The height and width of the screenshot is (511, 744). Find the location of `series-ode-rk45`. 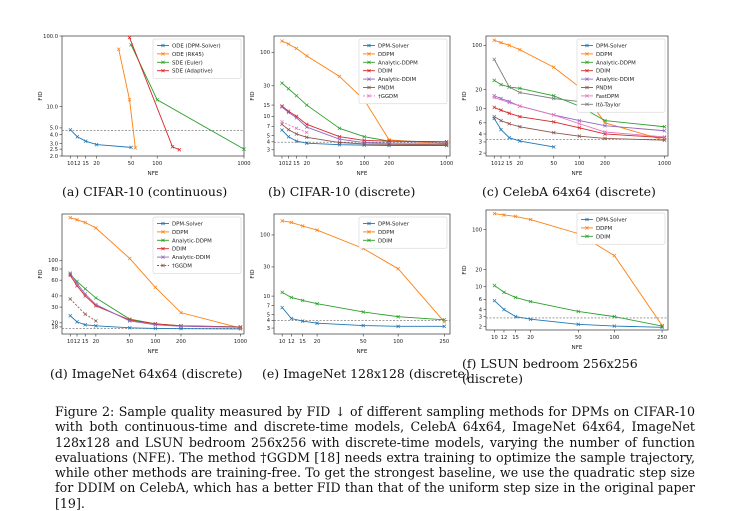

series-ode-rk45 is located at coordinates (127, 98).